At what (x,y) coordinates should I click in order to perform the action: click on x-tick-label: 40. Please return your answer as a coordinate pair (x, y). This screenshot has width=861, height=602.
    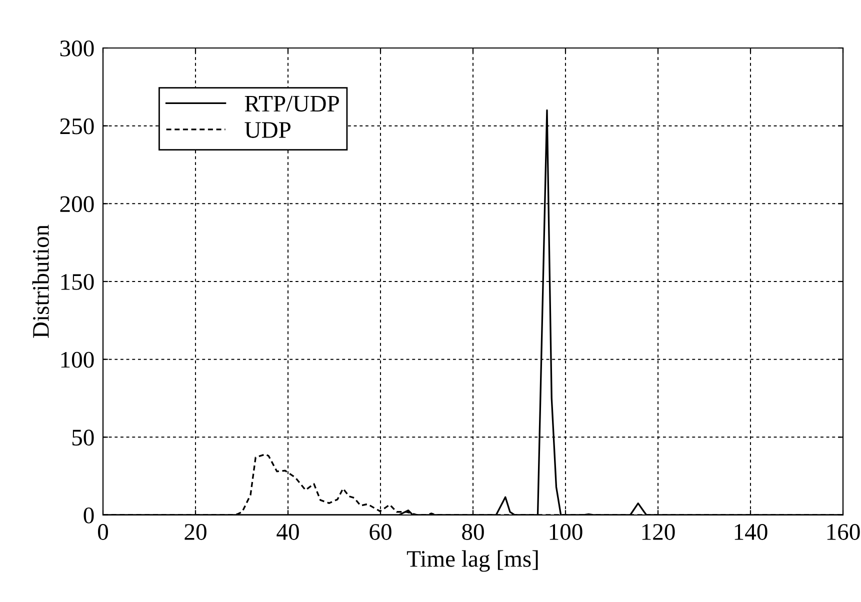
    Looking at the image, I should click on (287, 532).